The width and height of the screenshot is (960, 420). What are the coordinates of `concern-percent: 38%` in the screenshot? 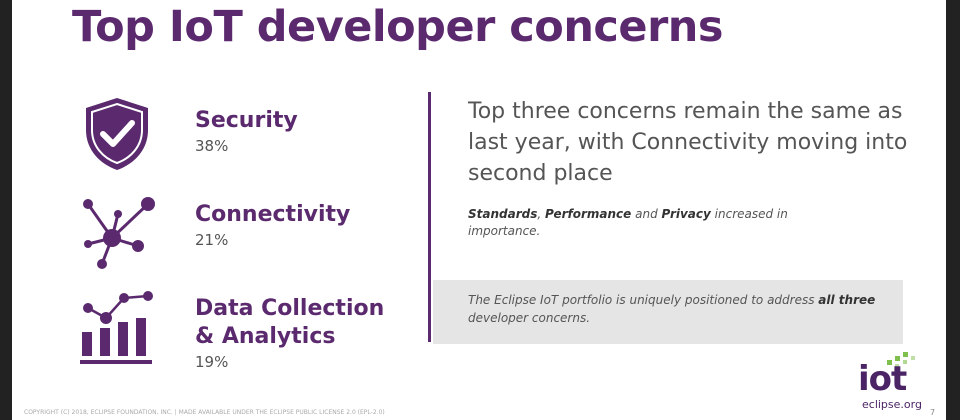 It's located at (212, 146).